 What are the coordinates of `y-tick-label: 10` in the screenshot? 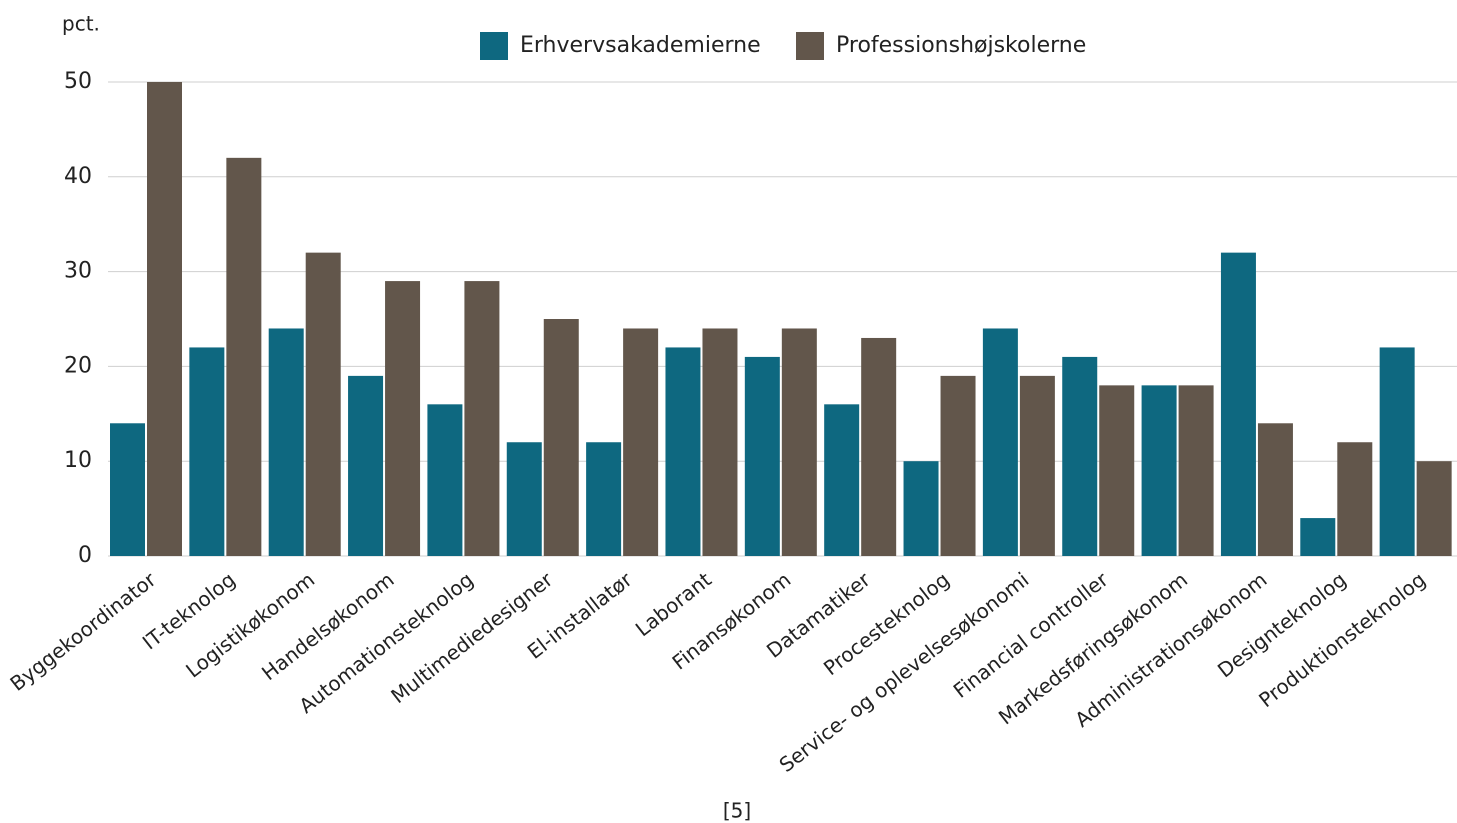 It's located at (78, 460).